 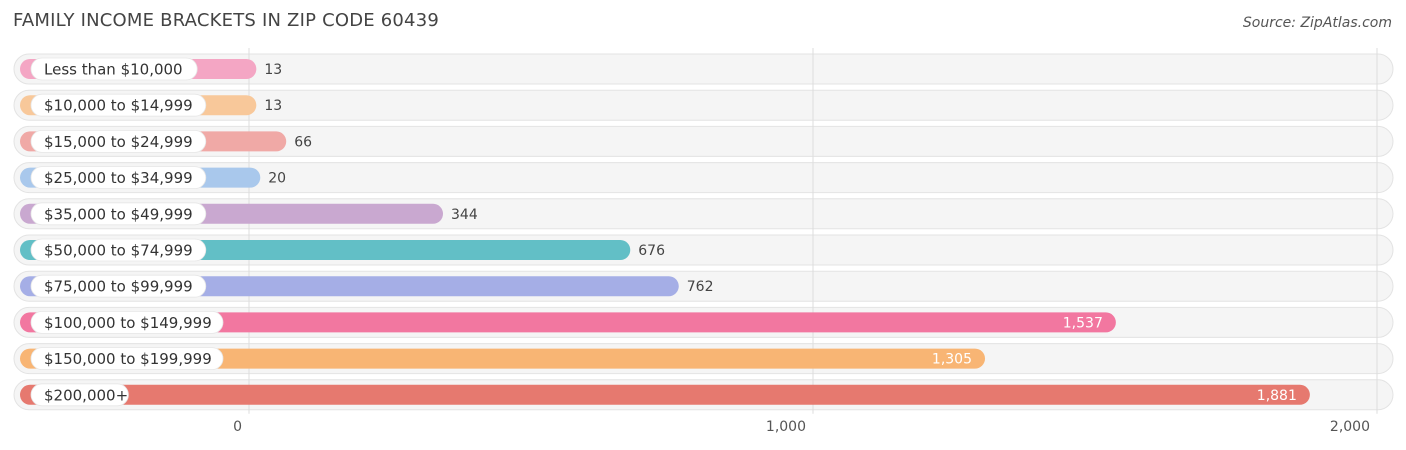 I want to click on category-label: $25,000 to $34,999, so click(x=118, y=178).